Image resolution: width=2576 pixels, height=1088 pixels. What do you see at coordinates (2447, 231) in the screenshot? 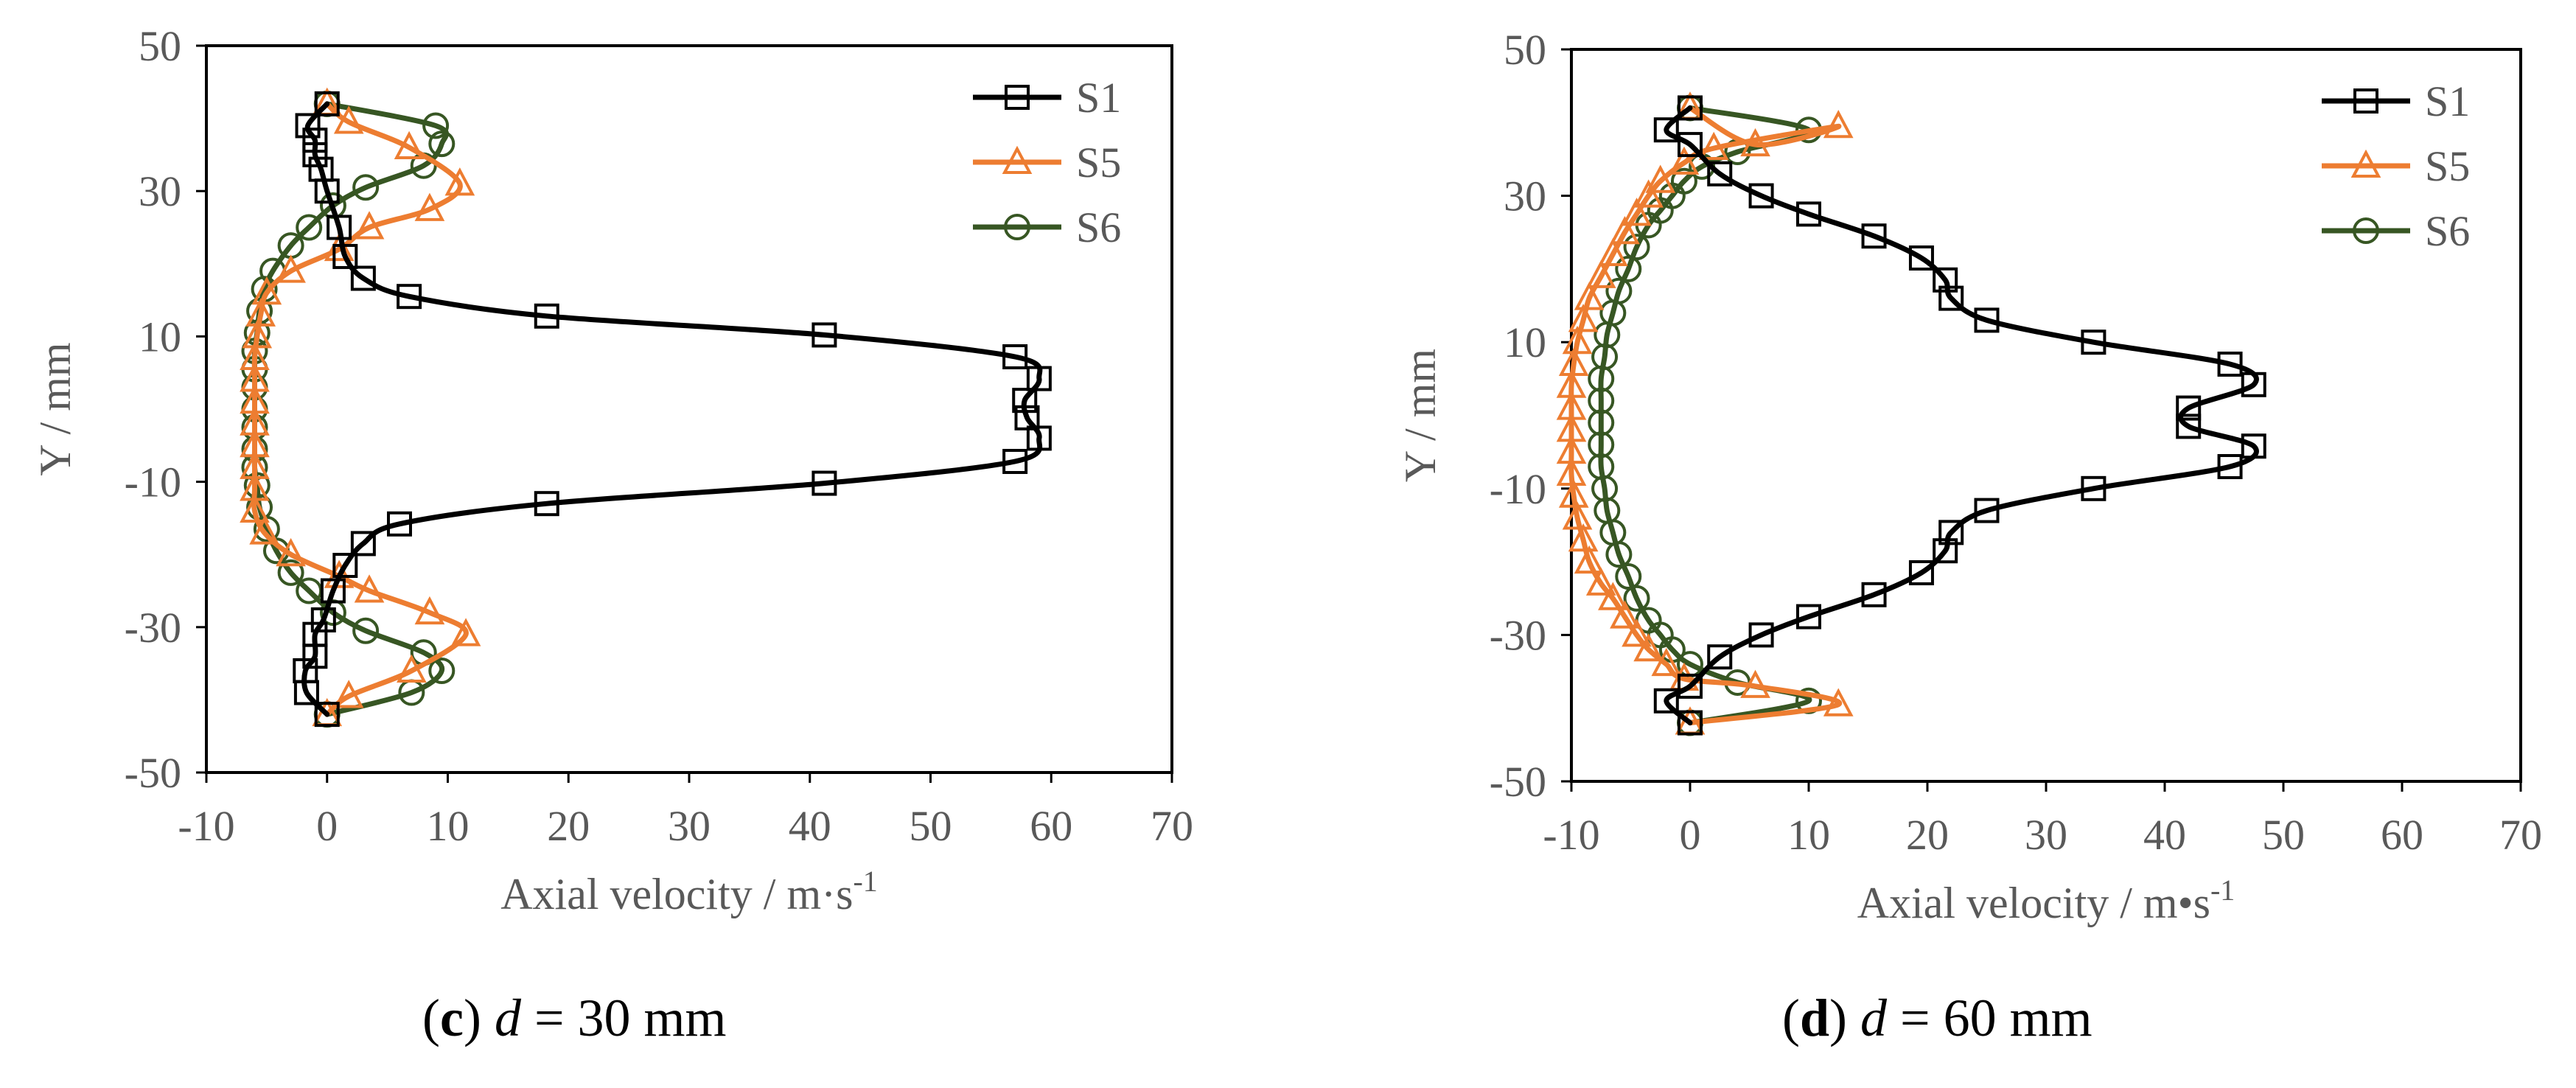
I see `legend-label-S6: S6` at bounding box center [2447, 231].